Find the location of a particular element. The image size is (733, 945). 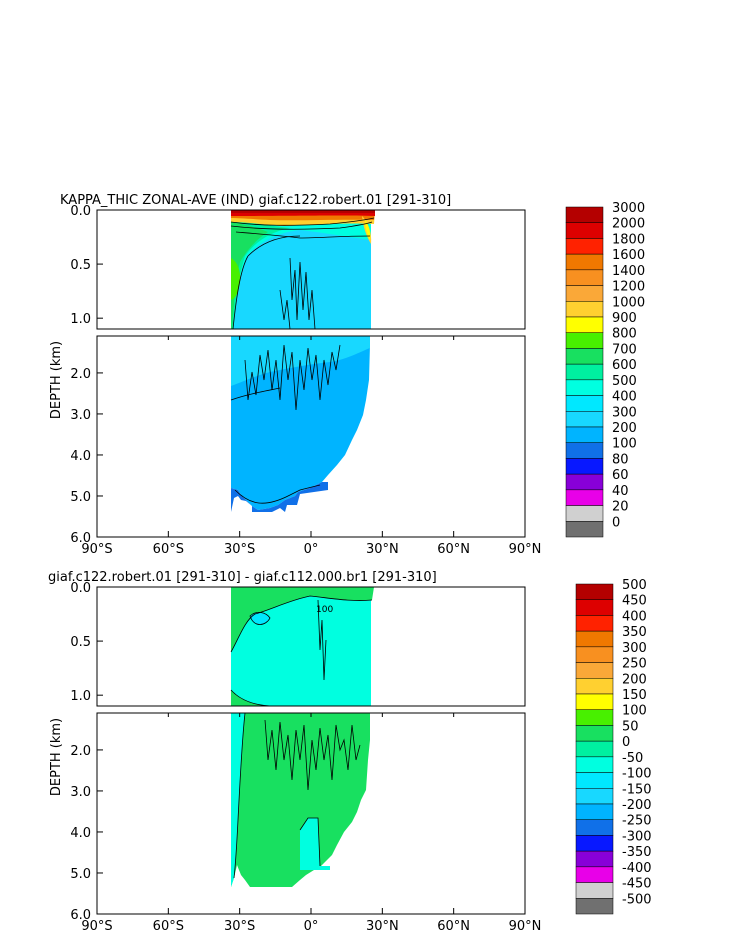

chart2-x-tick-label: 30°S is located at coordinates (239, 926).